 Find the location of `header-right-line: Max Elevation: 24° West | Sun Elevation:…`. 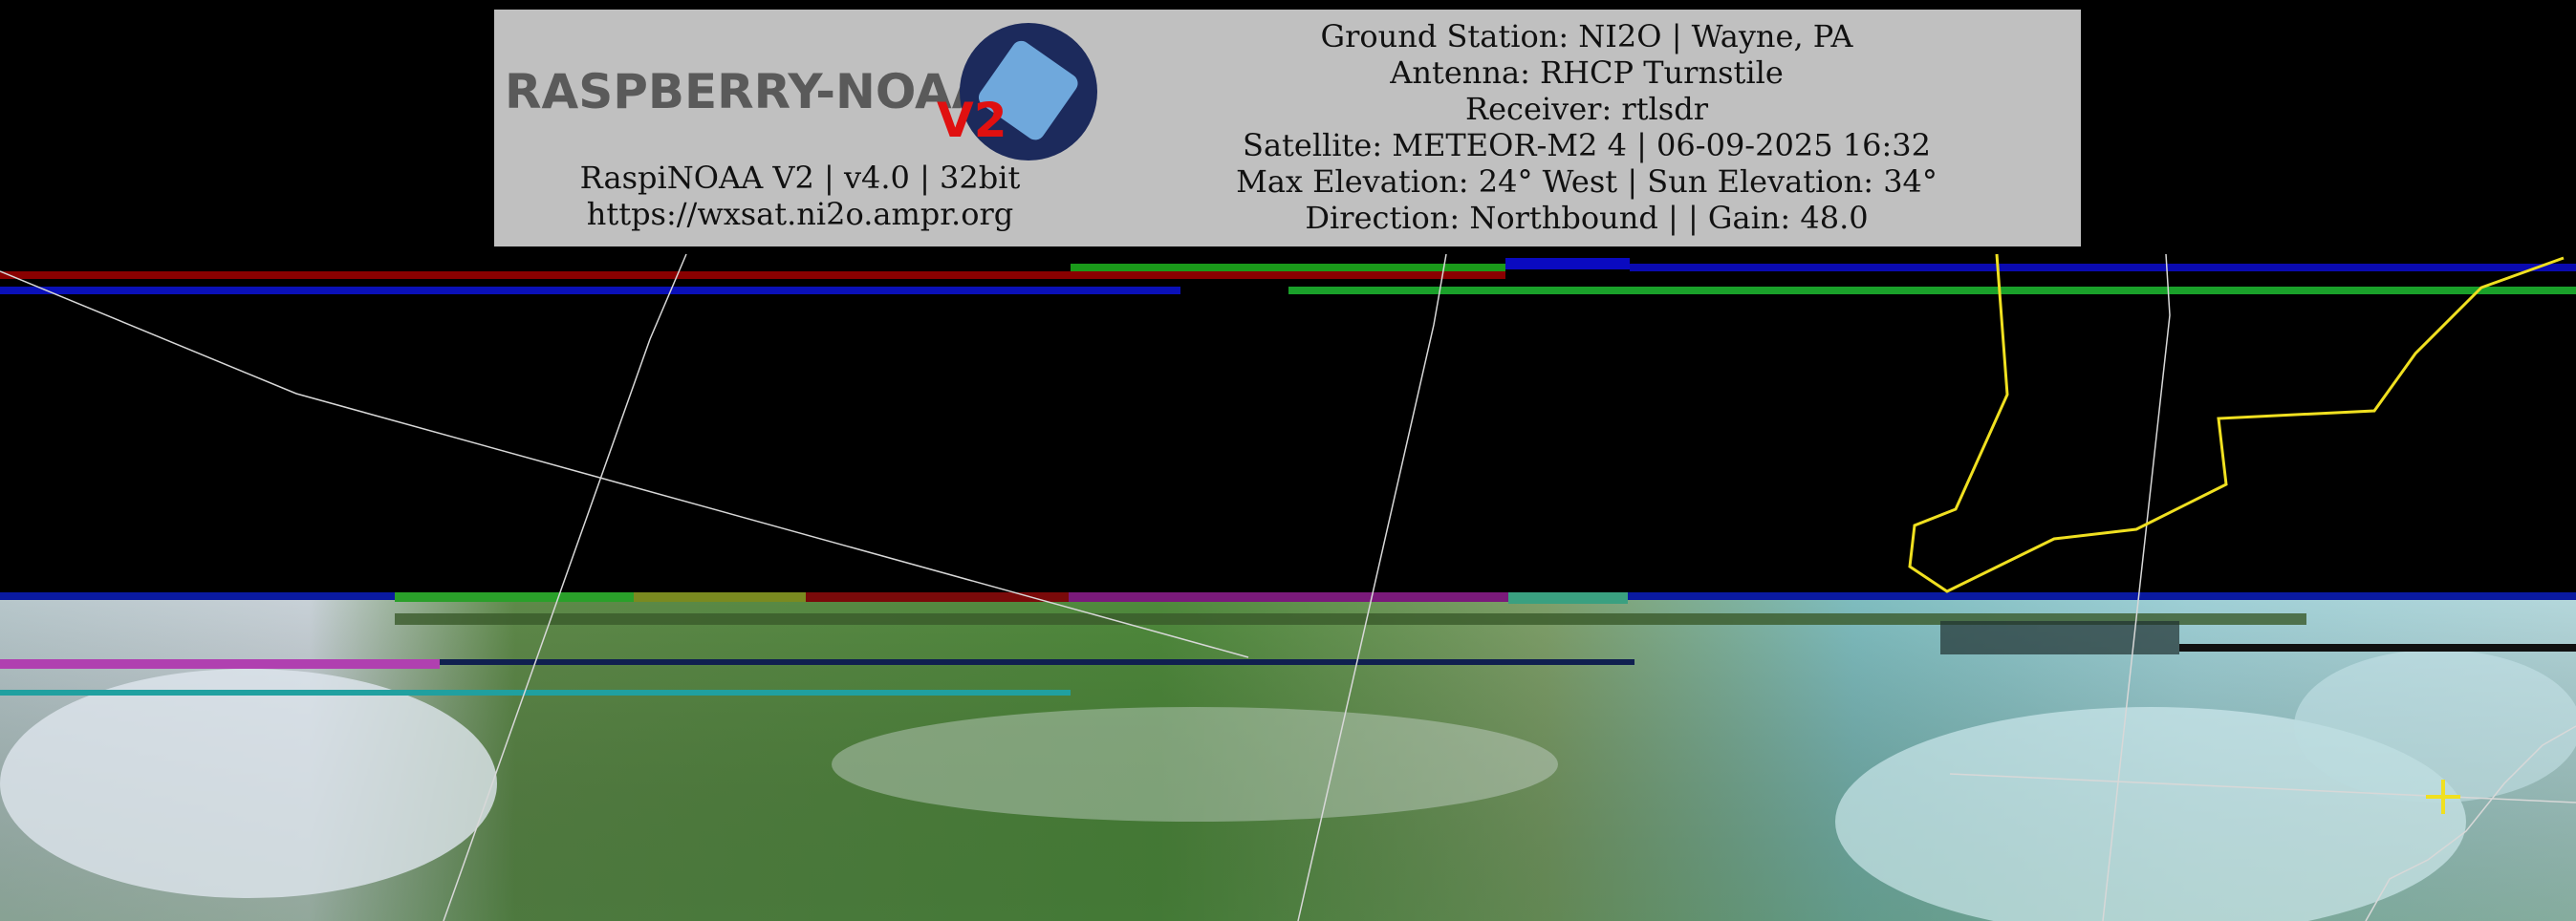

header-right-line: Max Elevation: 24° West | Sun Elevation:… is located at coordinates (1586, 182).